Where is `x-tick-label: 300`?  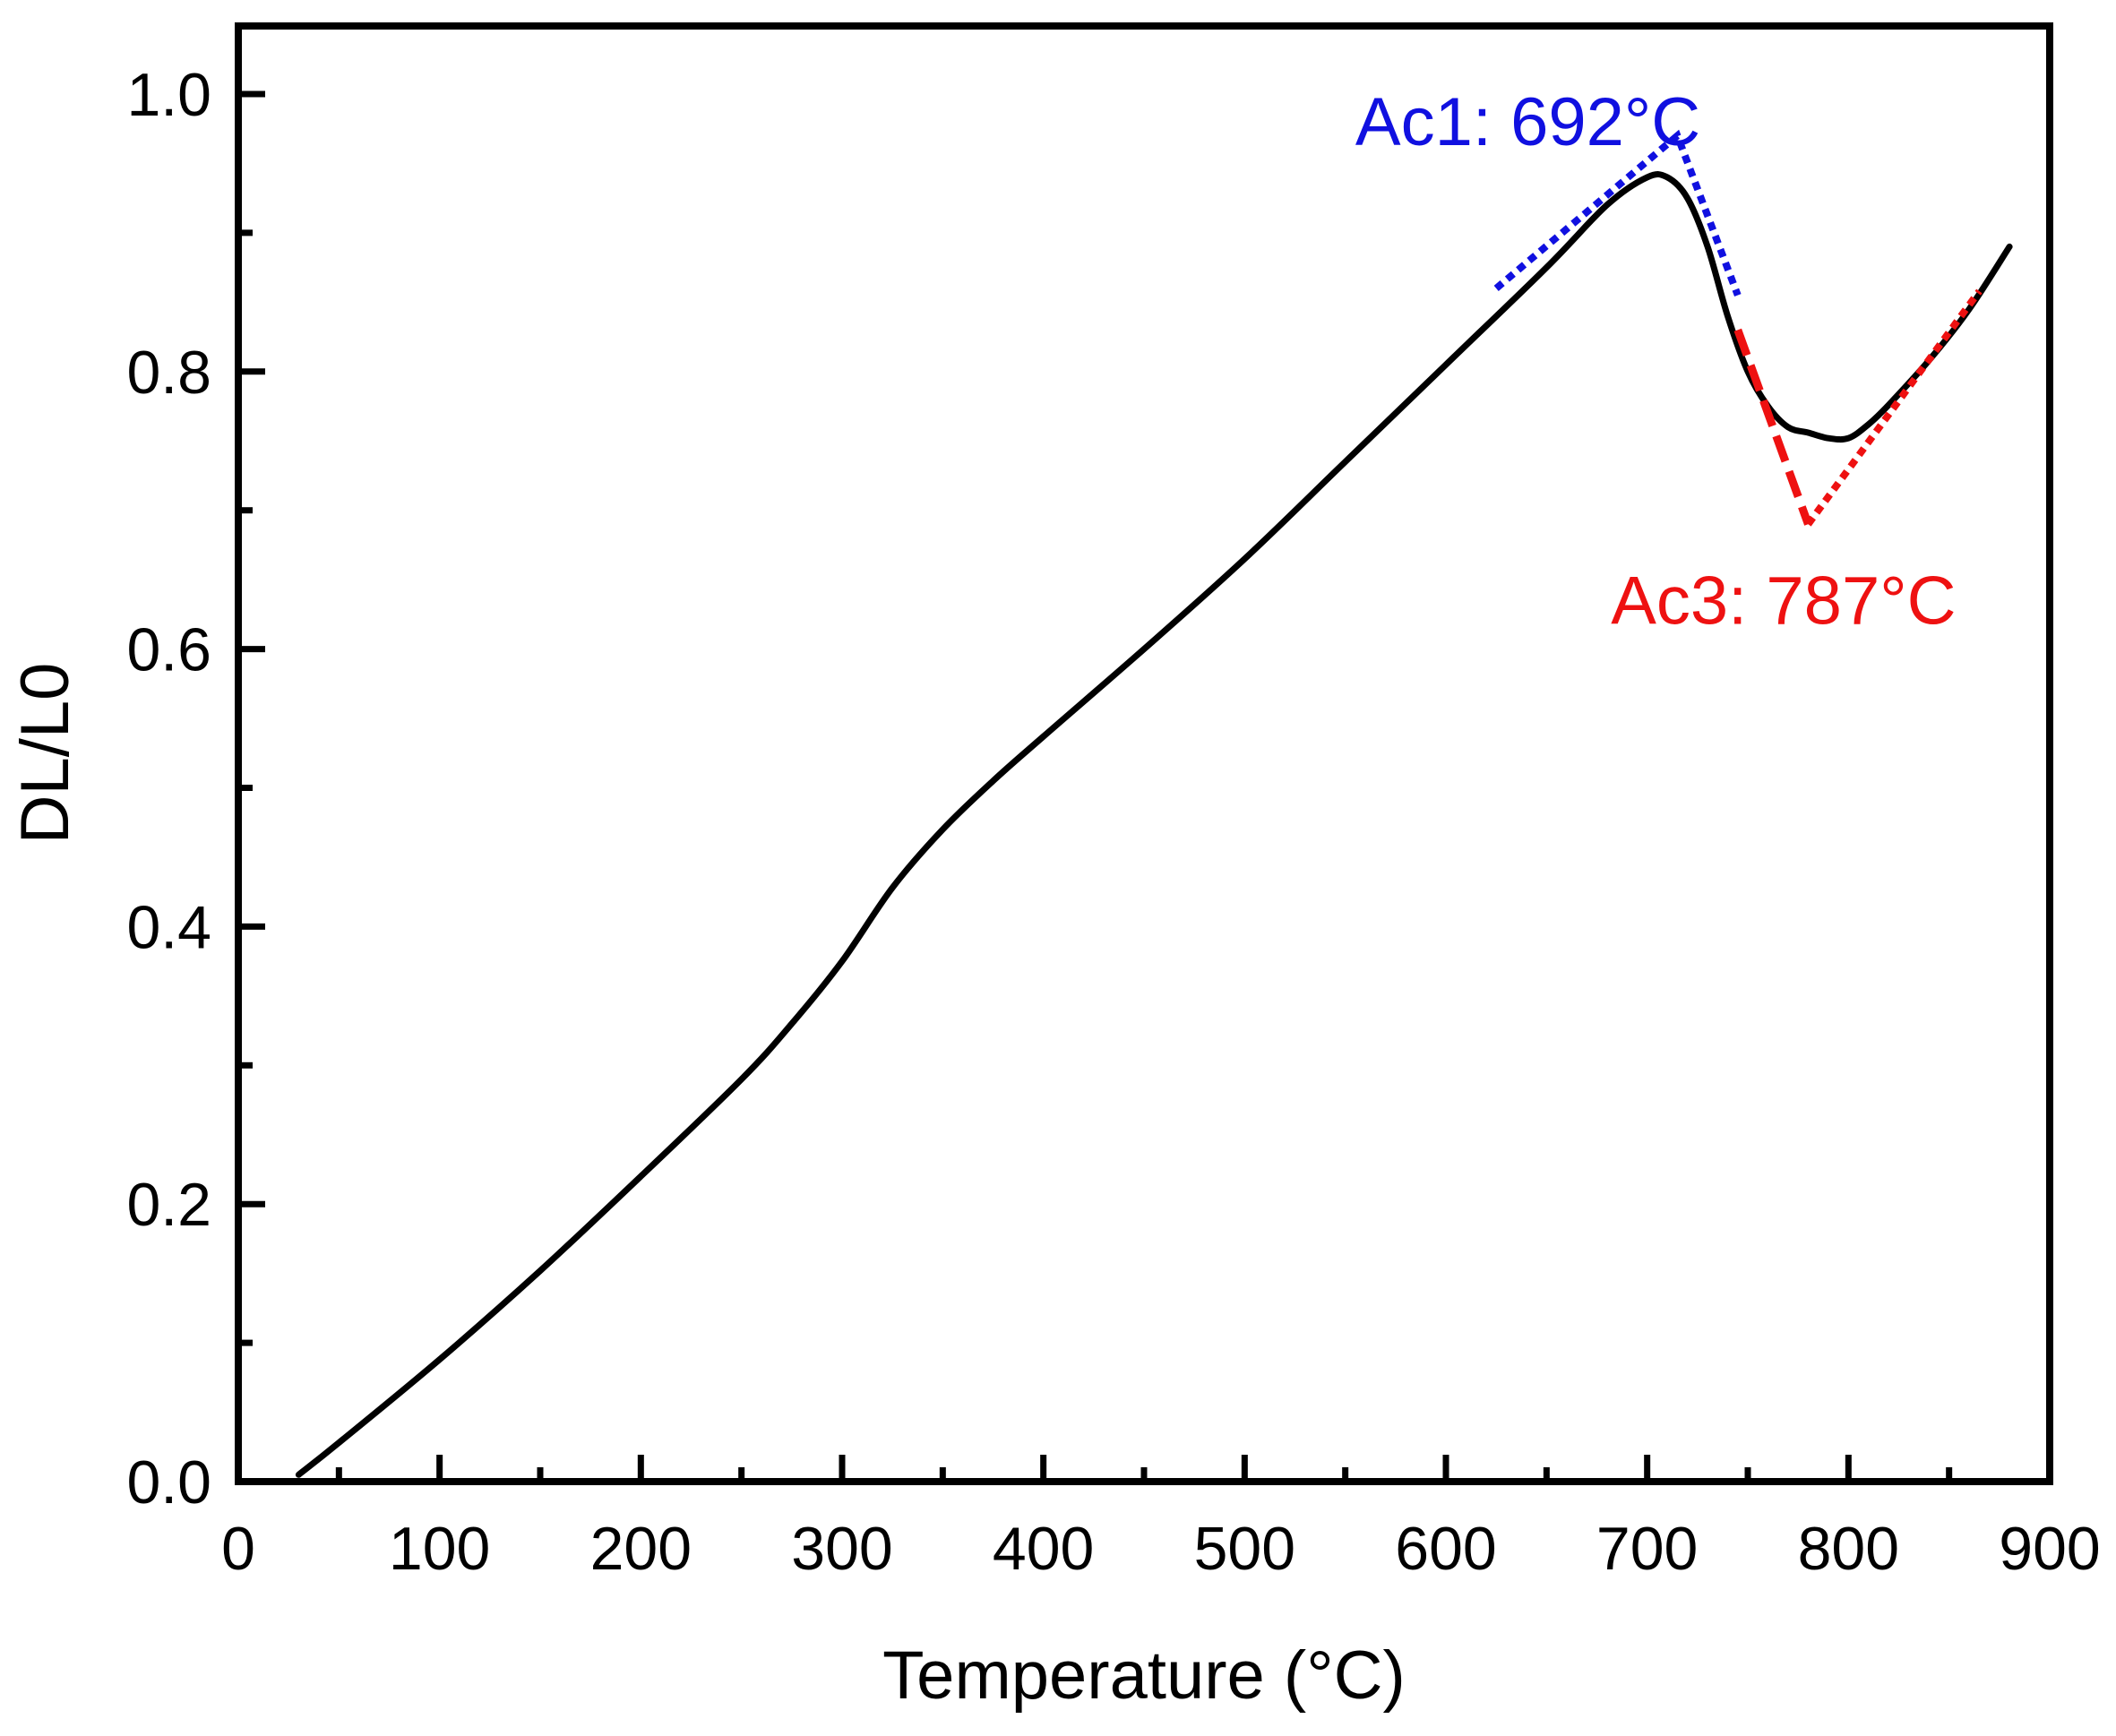 x-tick-label: 300 is located at coordinates (842, 1549).